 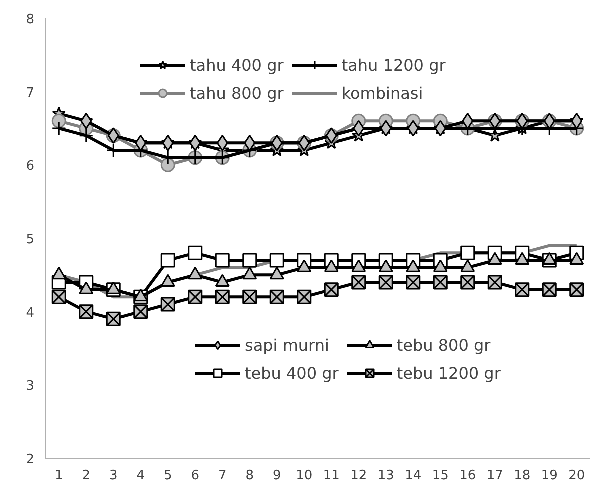 I want to click on x-tick-label: 19, so click(x=549, y=476).